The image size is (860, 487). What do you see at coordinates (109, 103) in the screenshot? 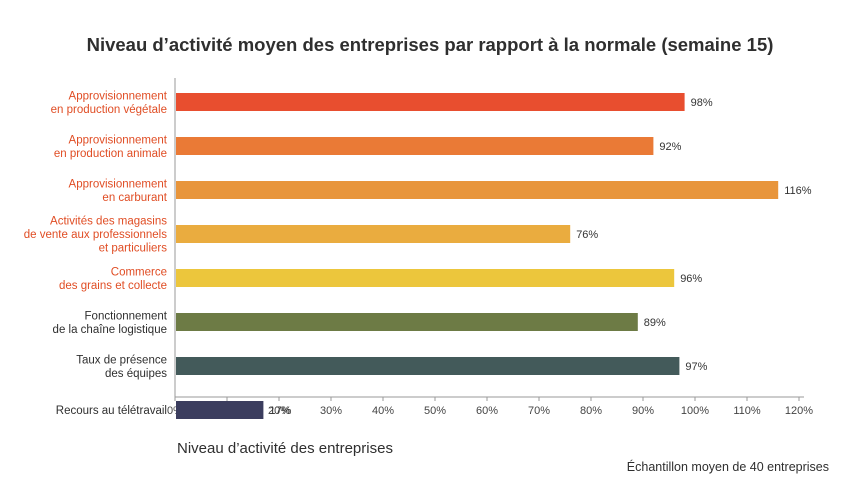
I see `category-label: Approvisionnement en production végétale` at bounding box center [109, 103].